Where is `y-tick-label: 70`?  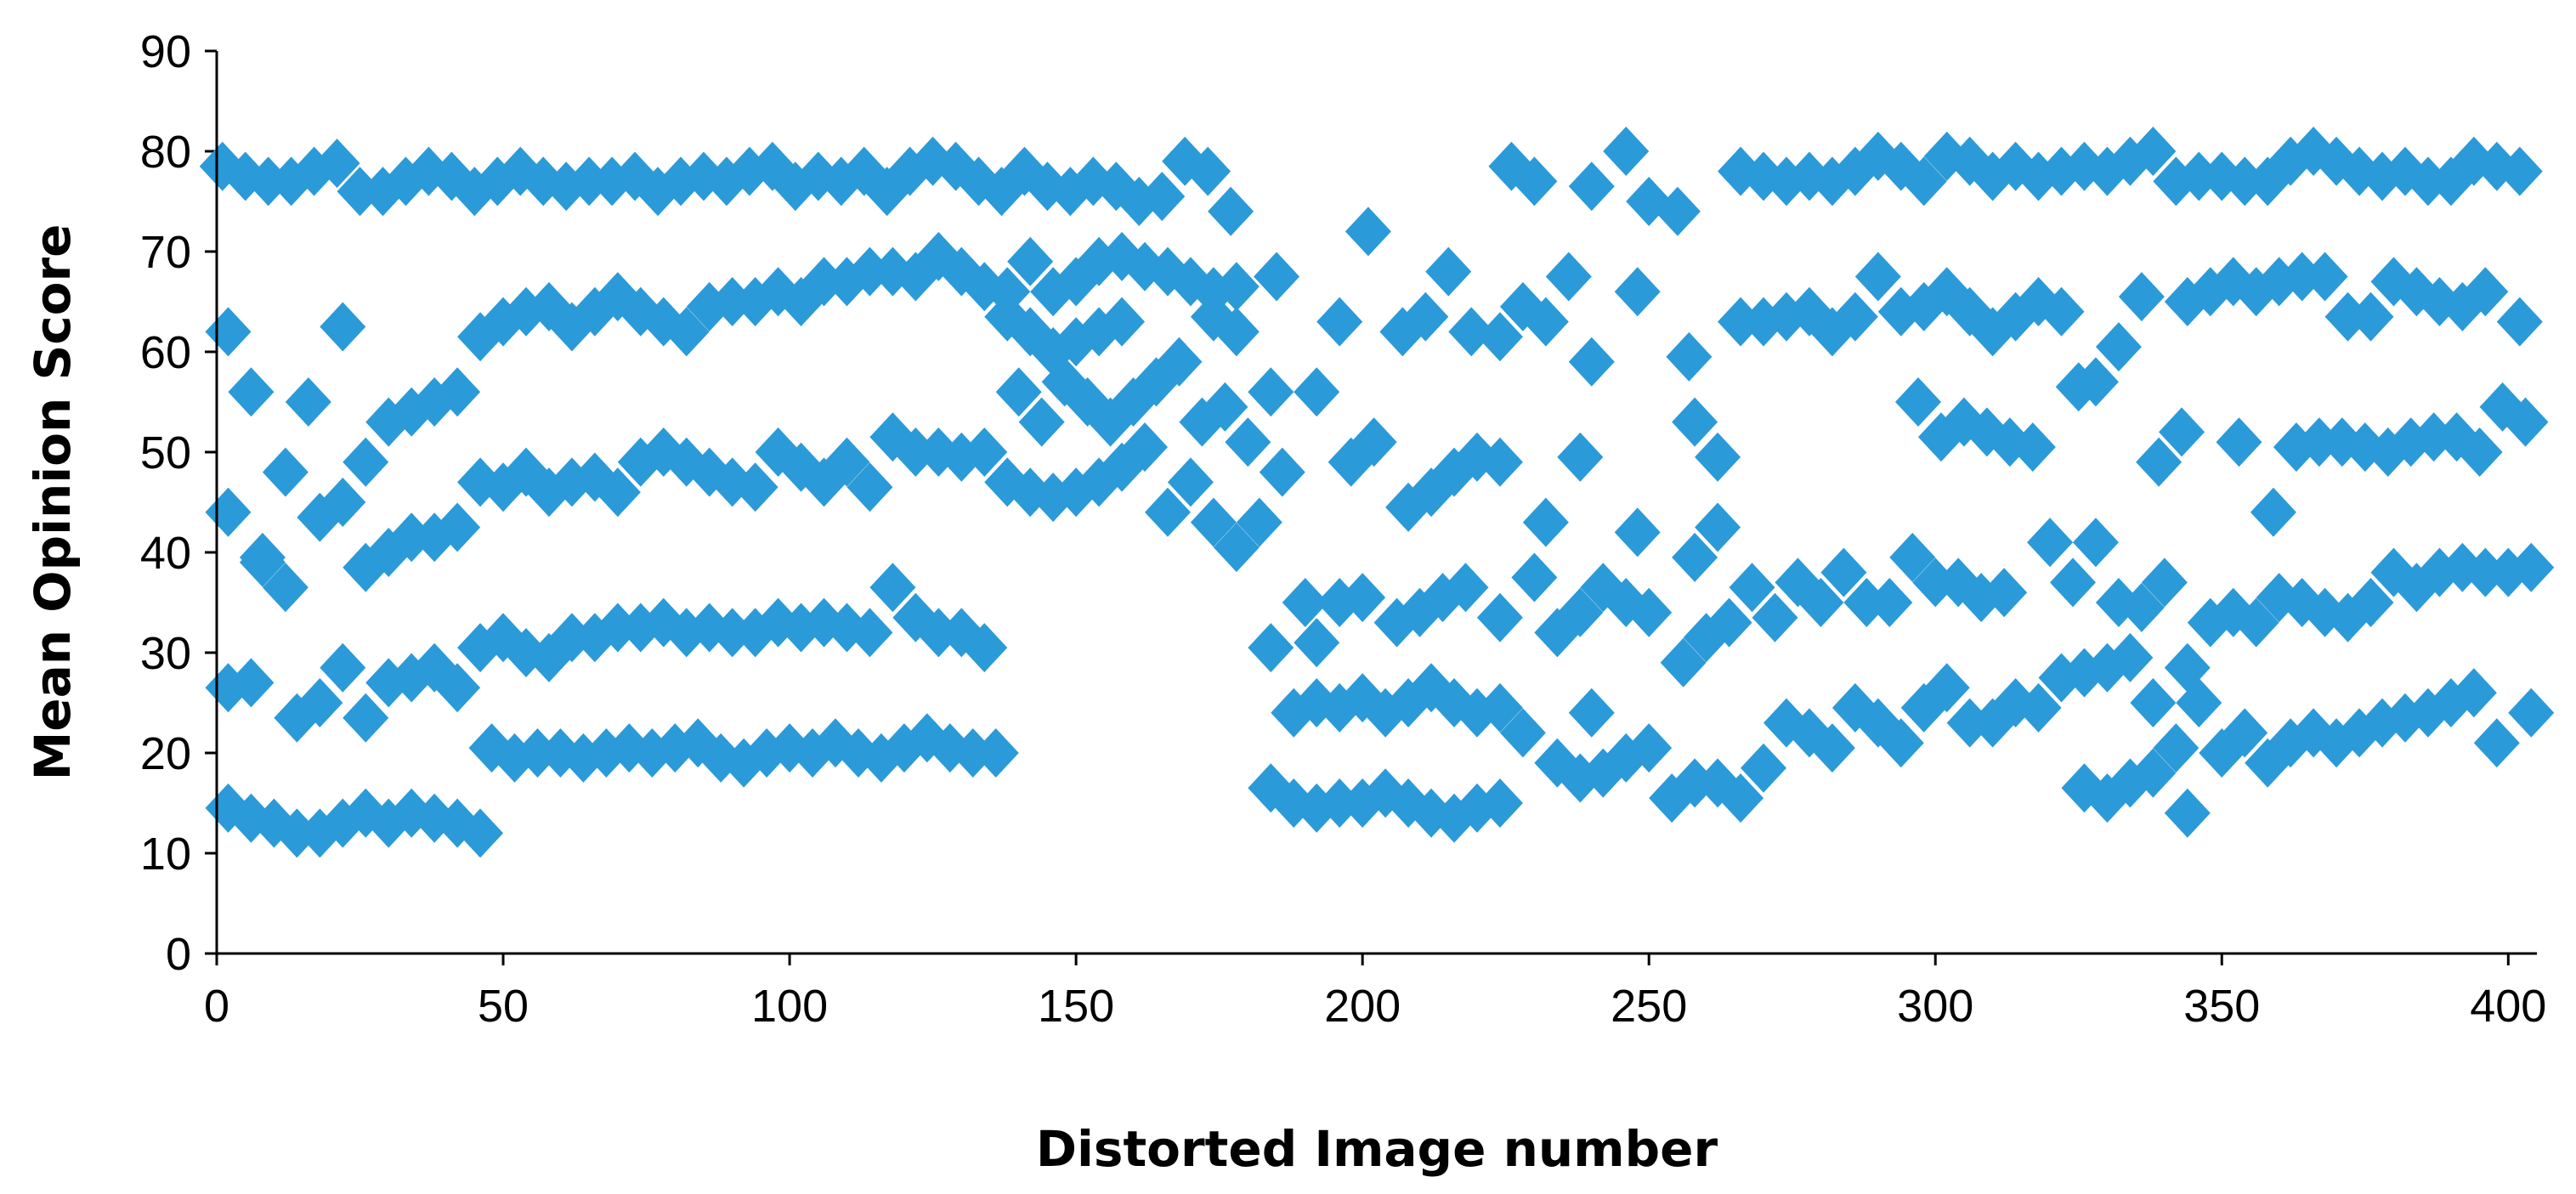
y-tick-label: 70 is located at coordinates (165, 252).